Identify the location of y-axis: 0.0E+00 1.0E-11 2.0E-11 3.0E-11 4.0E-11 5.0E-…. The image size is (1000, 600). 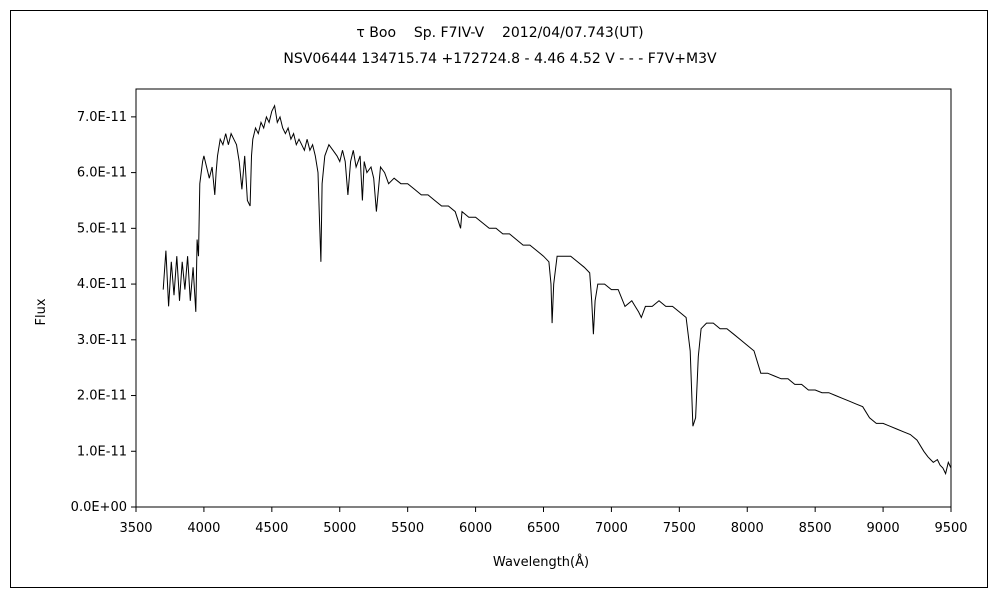
(103, 312).